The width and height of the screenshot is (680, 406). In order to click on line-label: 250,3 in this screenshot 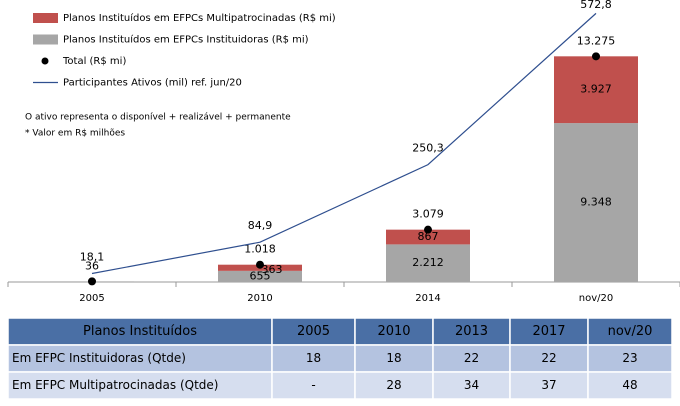, I will do `click(428, 148)`.